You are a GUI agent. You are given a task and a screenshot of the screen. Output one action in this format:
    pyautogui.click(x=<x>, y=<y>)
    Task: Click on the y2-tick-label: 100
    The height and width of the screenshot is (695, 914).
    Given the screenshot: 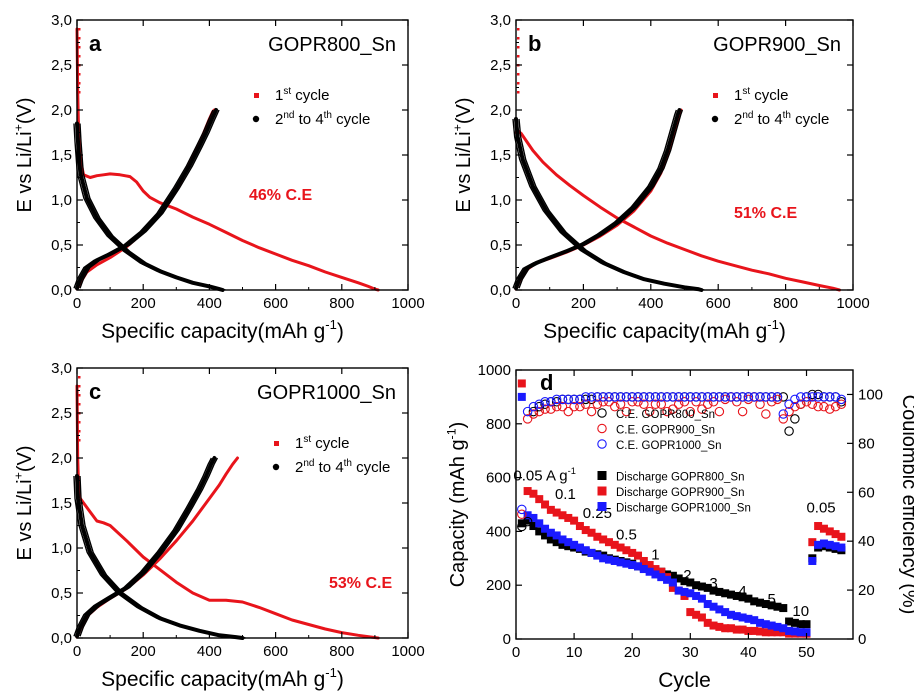 What is the action you would take?
    pyautogui.click(x=870, y=394)
    